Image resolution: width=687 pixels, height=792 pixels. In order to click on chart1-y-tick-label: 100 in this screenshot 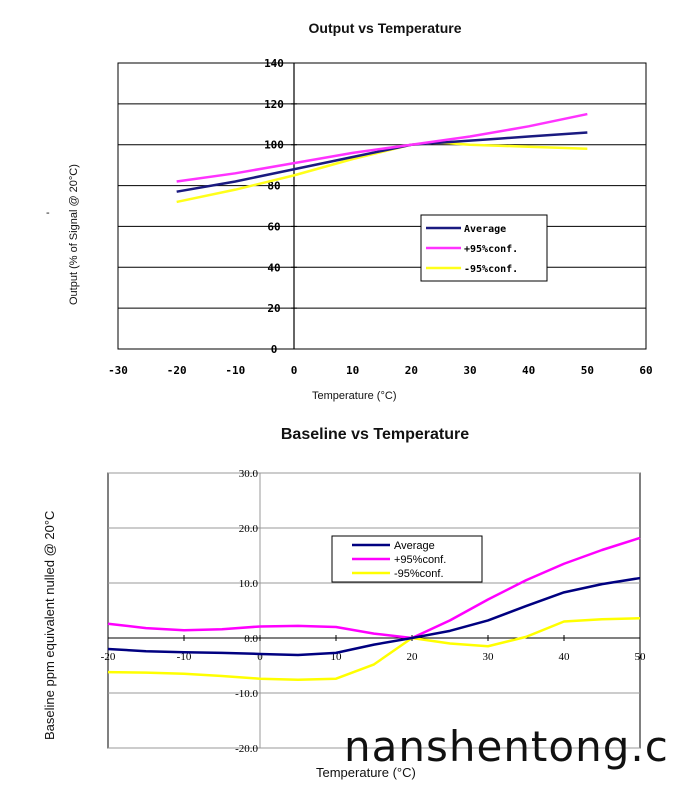, I will do `click(274, 145)`.